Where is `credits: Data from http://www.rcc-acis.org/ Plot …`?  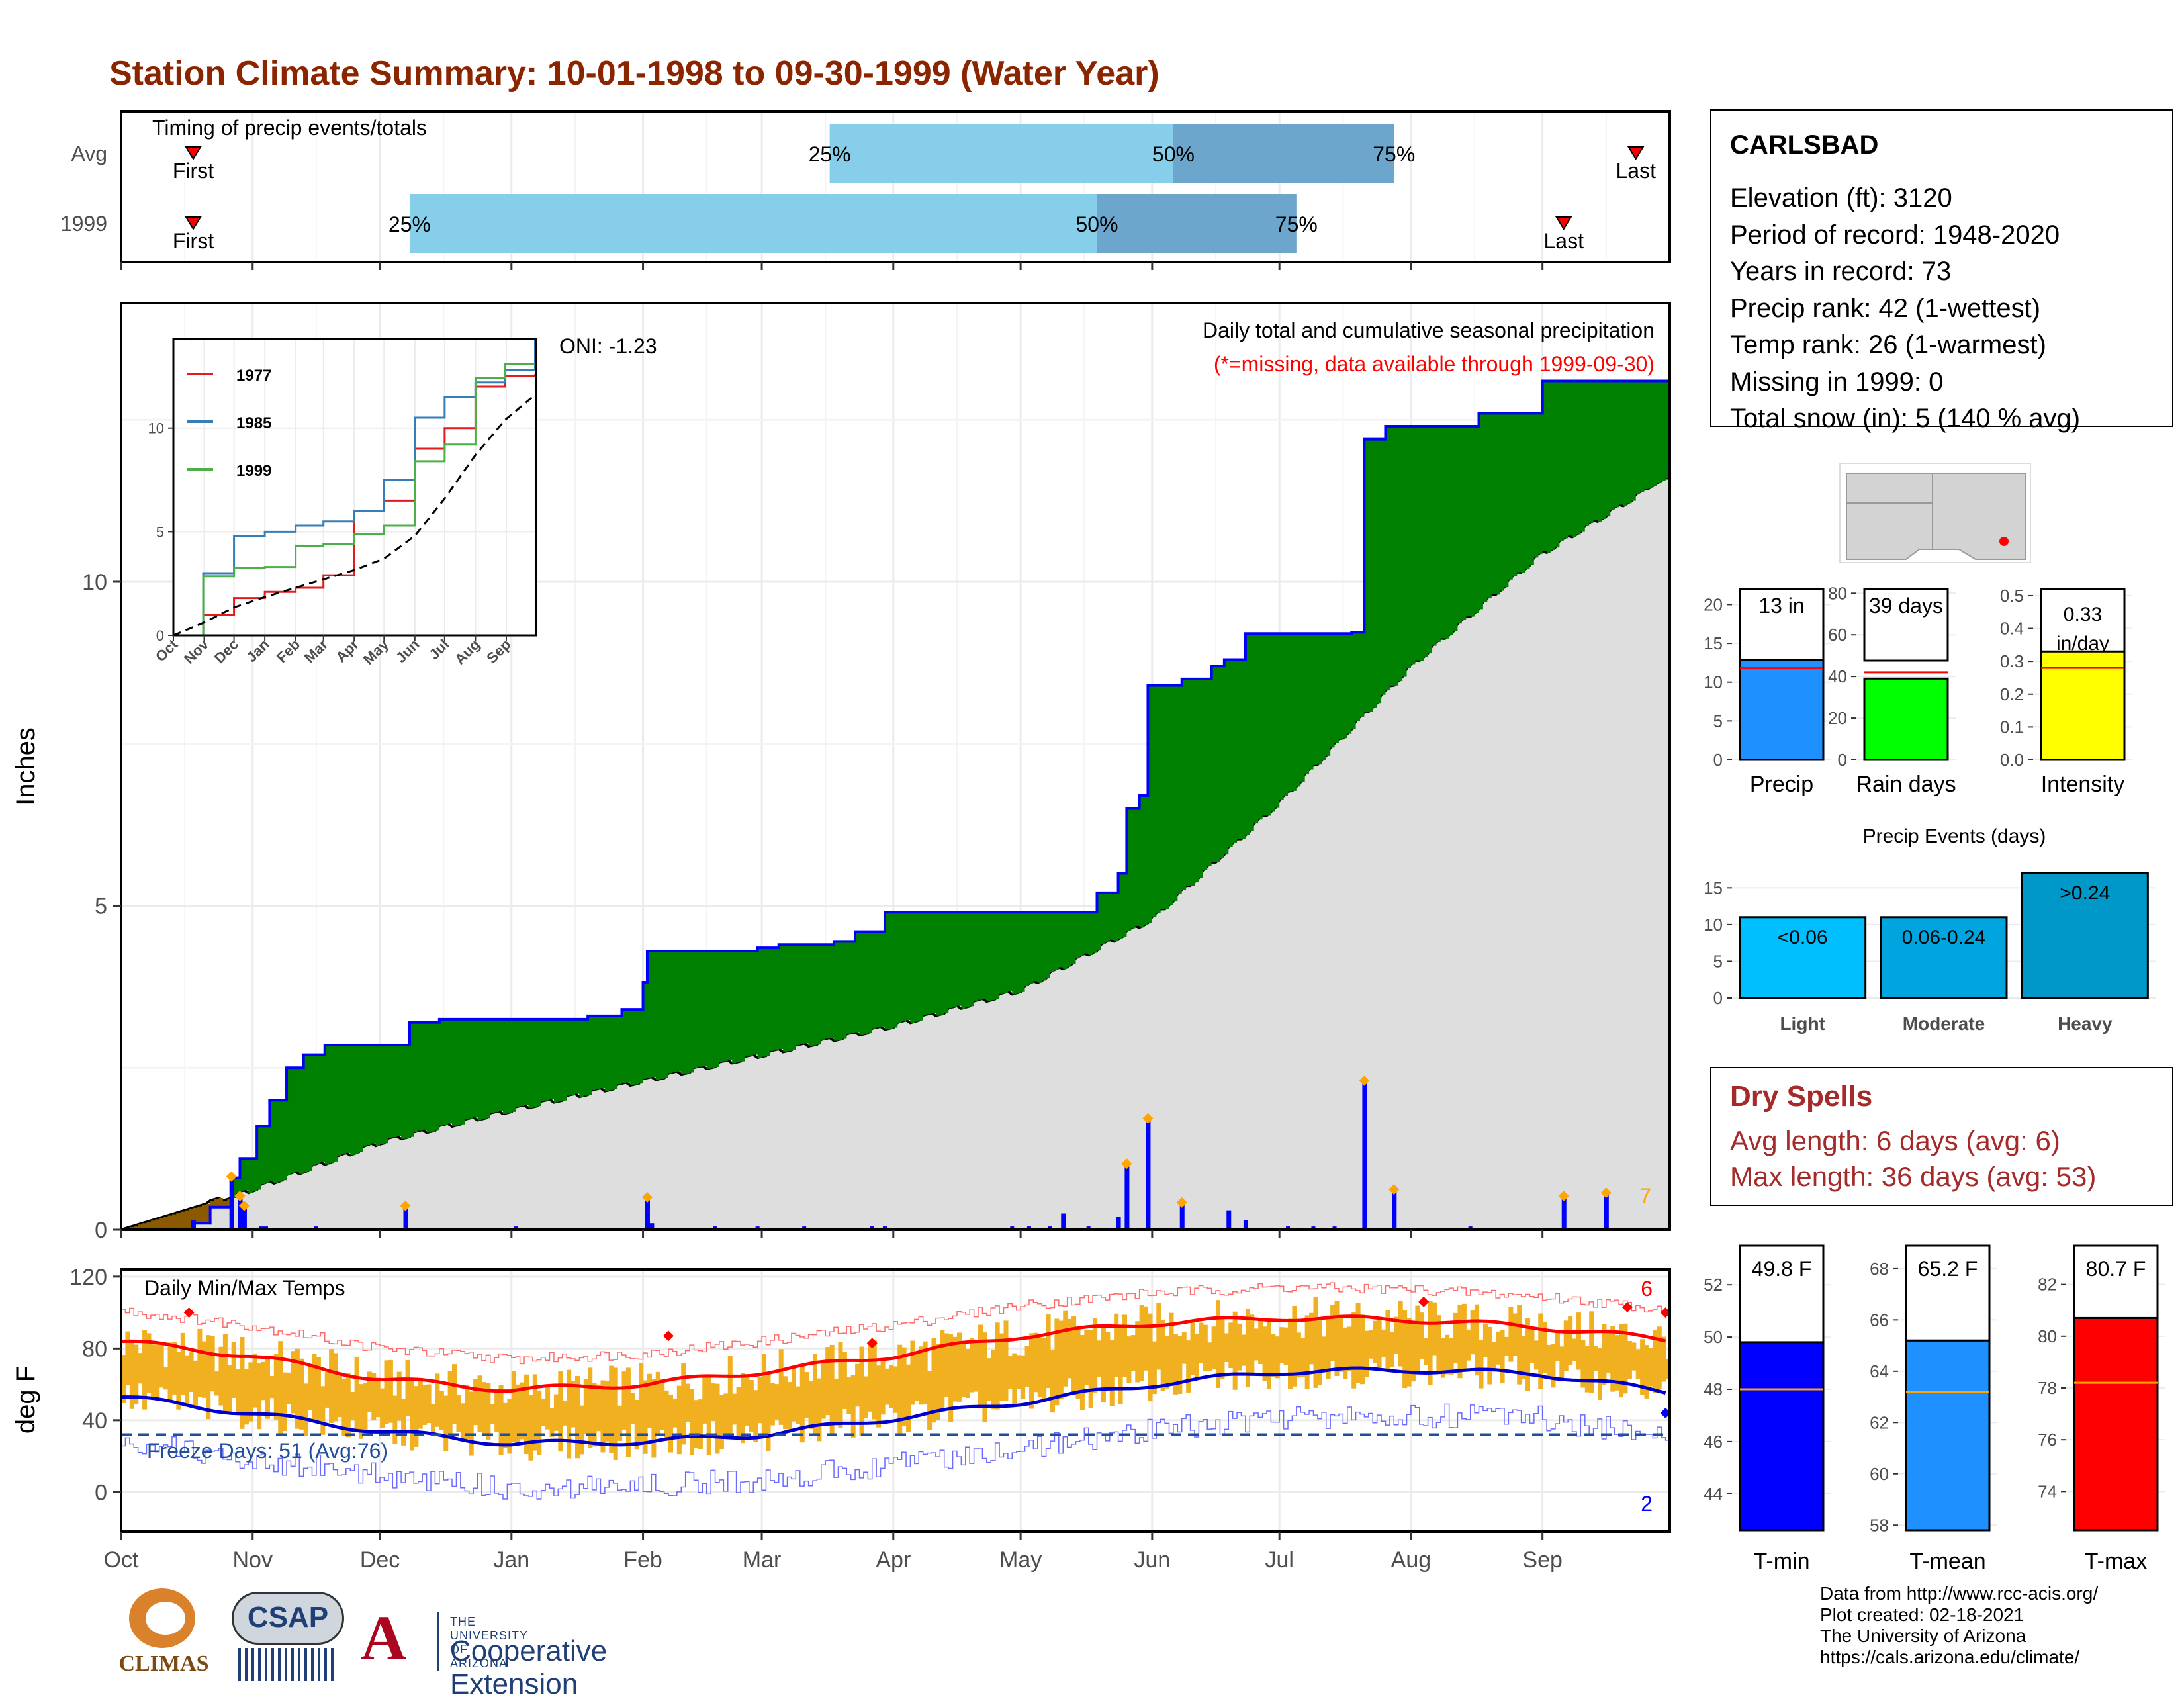
credits: Data from http://www.rcc-acis.org/ Plot … is located at coordinates (1959, 1626).